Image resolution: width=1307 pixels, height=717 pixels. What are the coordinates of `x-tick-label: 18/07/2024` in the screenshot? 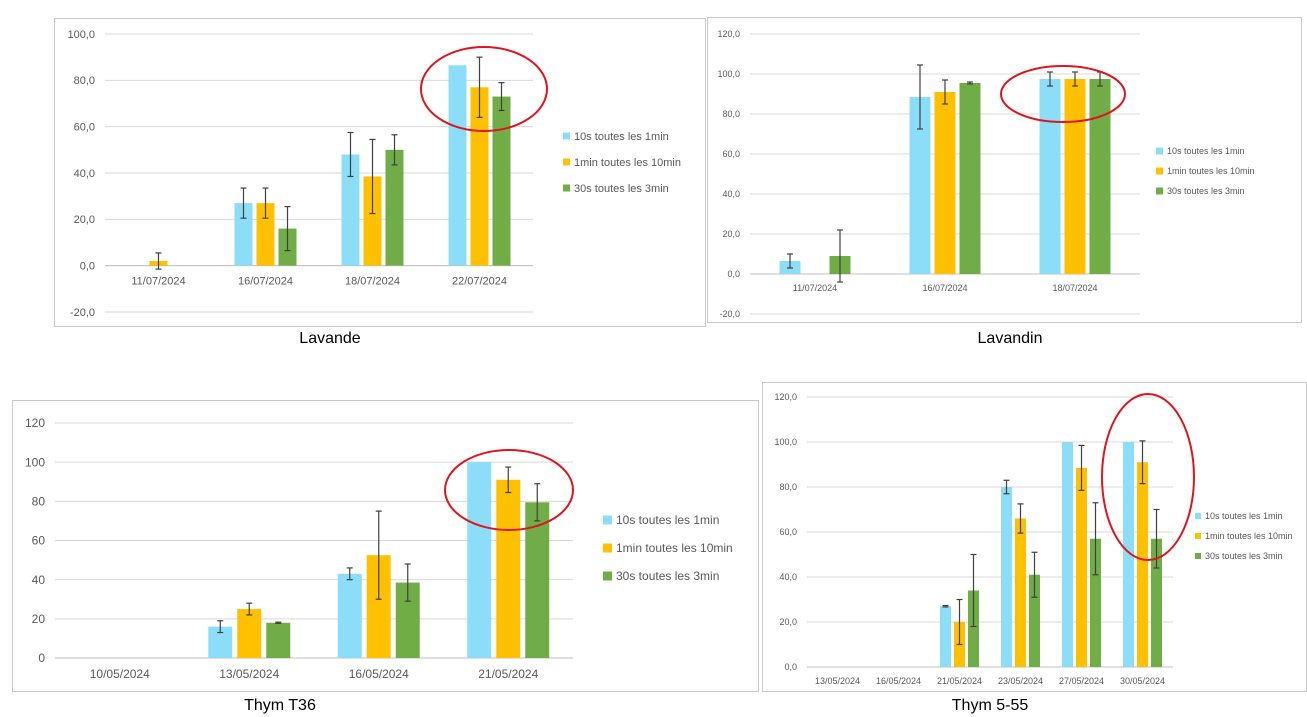 It's located at (372, 282).